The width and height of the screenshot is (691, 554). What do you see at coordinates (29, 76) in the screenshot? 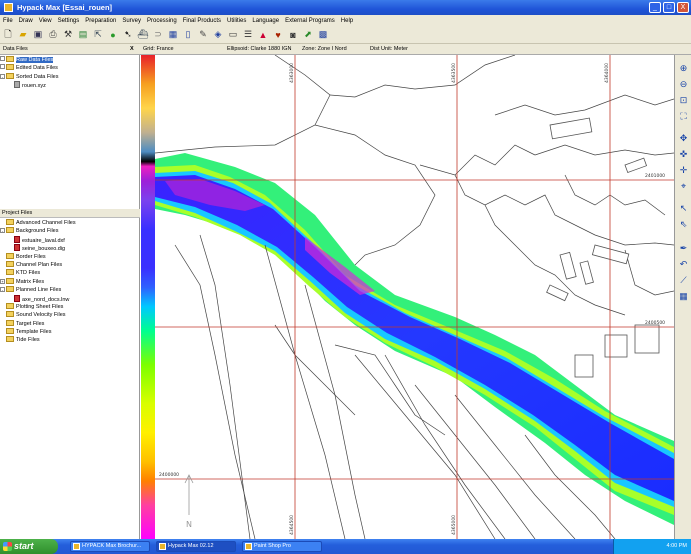
I see `tree-item: - Sorted Data Files` at bounding box center [29, 76].